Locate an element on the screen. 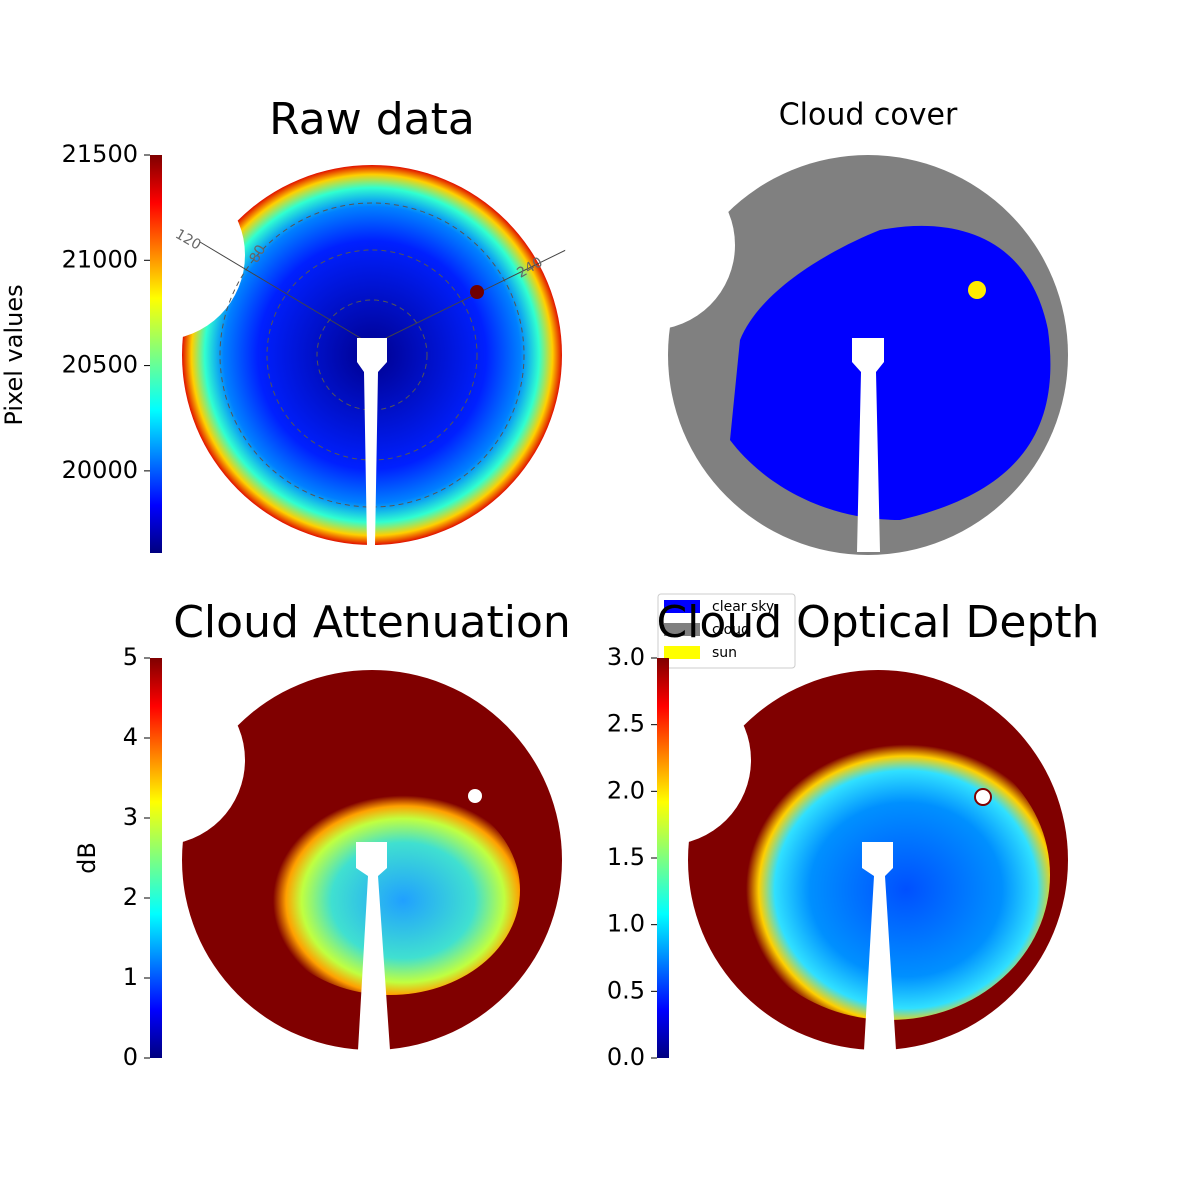  colorbar-tick-label: 21500 is located at coordinates (100, 154).